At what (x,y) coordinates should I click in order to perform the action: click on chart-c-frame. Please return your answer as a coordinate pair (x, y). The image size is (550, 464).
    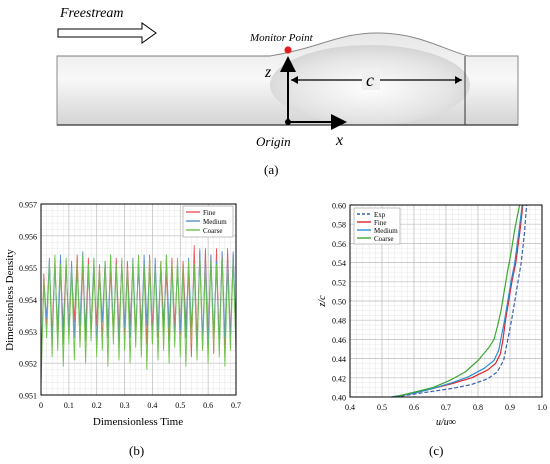
    Looking at the image, I should click on (446, 301).